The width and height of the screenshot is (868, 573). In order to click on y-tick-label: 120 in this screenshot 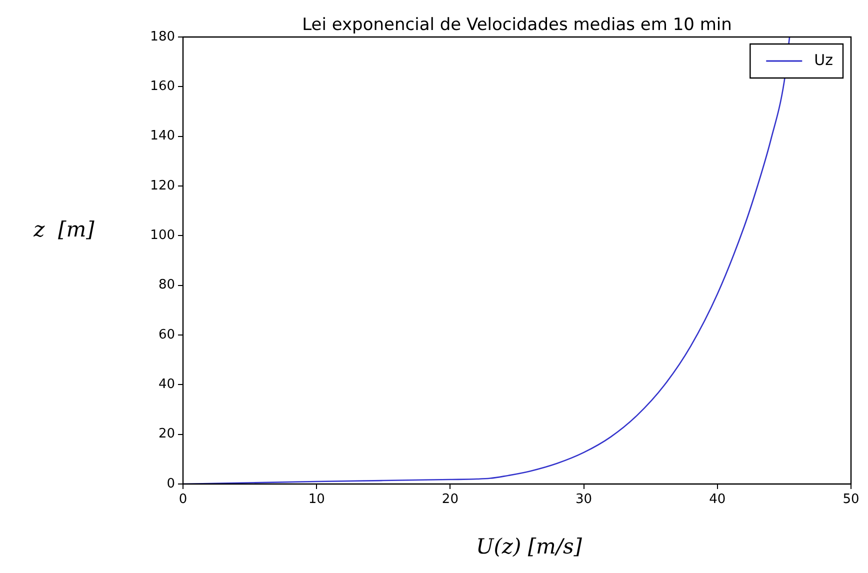, I will do `click(162, 186)`.